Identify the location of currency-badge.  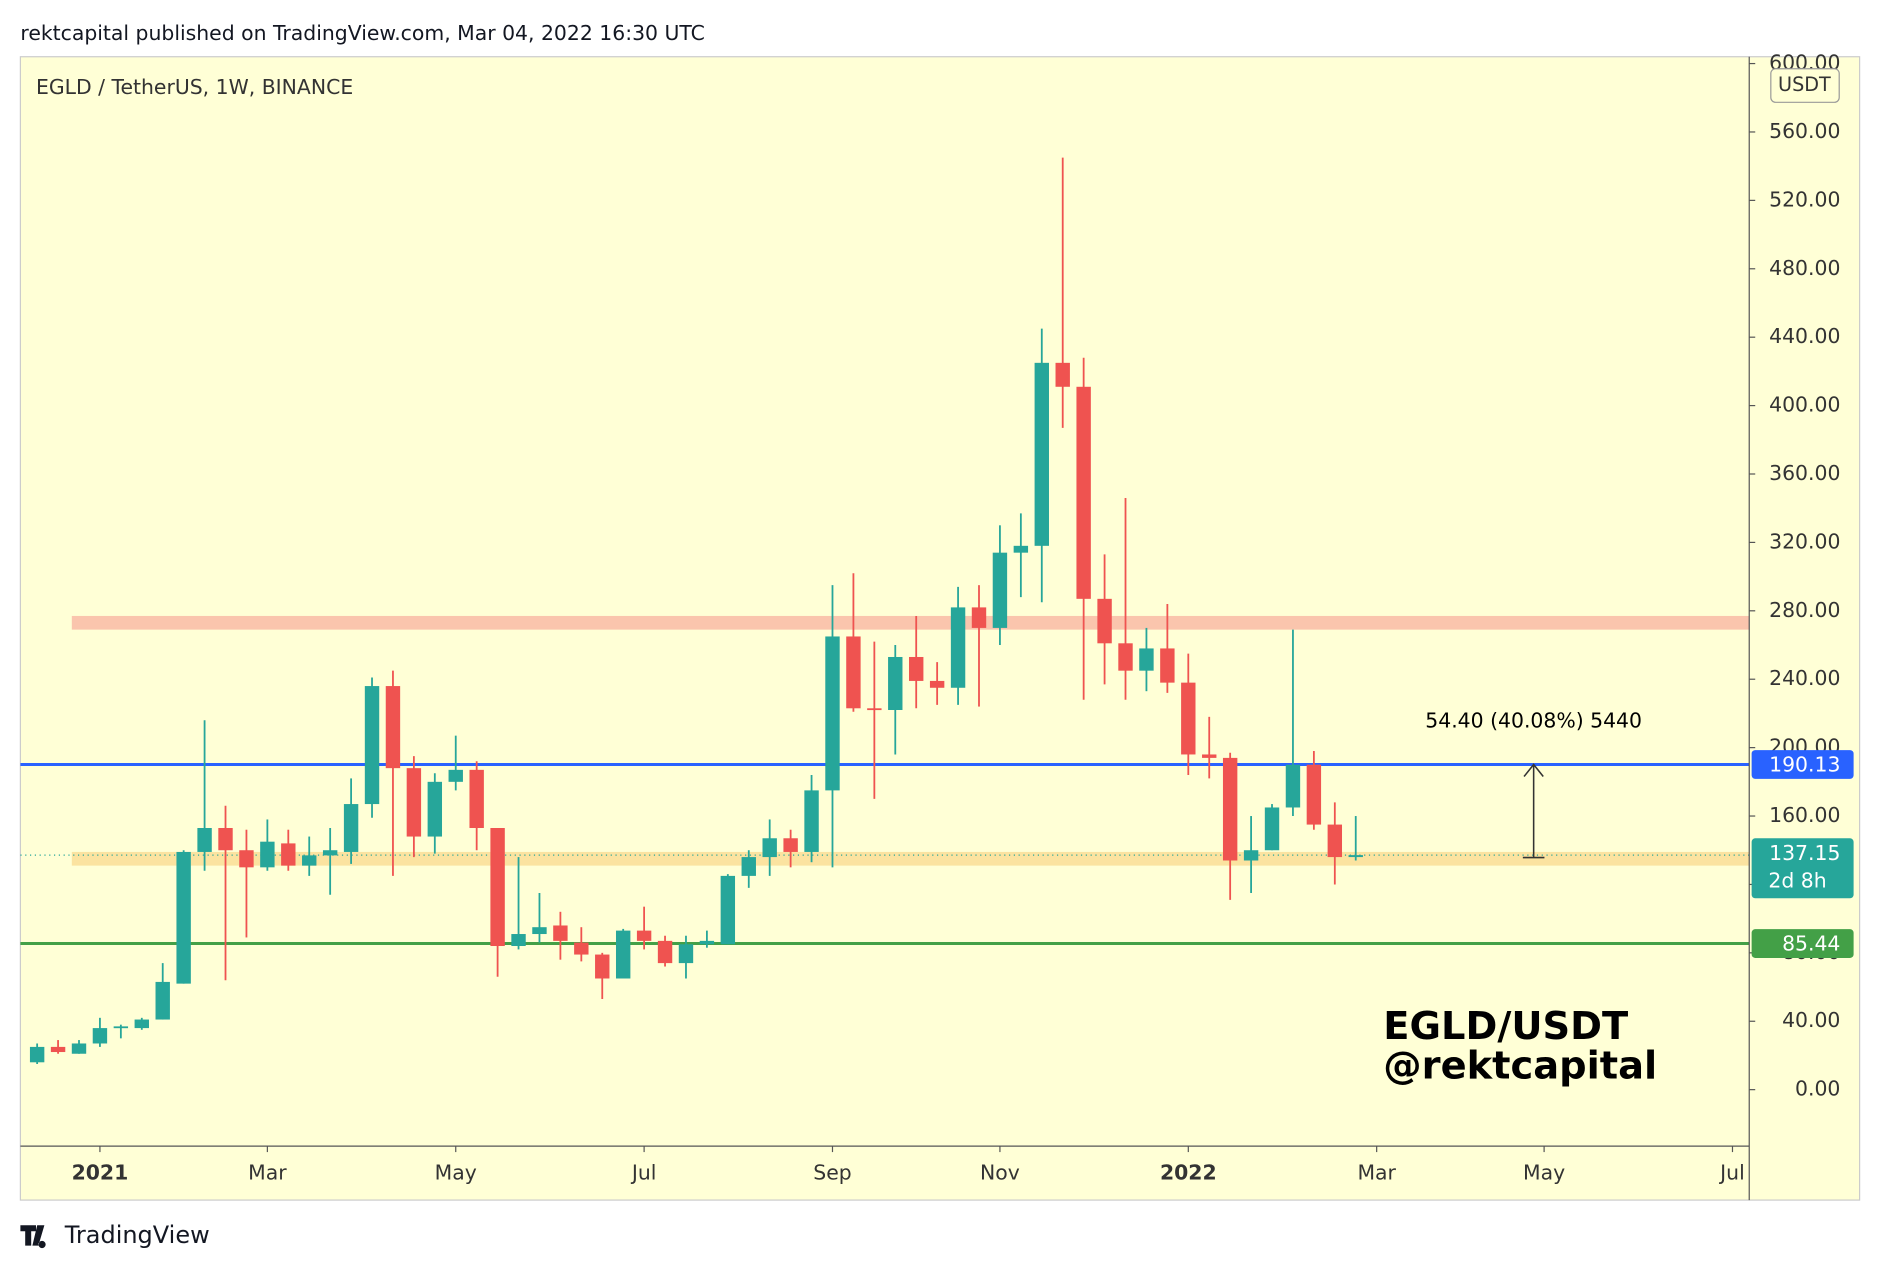
(1805, 85).